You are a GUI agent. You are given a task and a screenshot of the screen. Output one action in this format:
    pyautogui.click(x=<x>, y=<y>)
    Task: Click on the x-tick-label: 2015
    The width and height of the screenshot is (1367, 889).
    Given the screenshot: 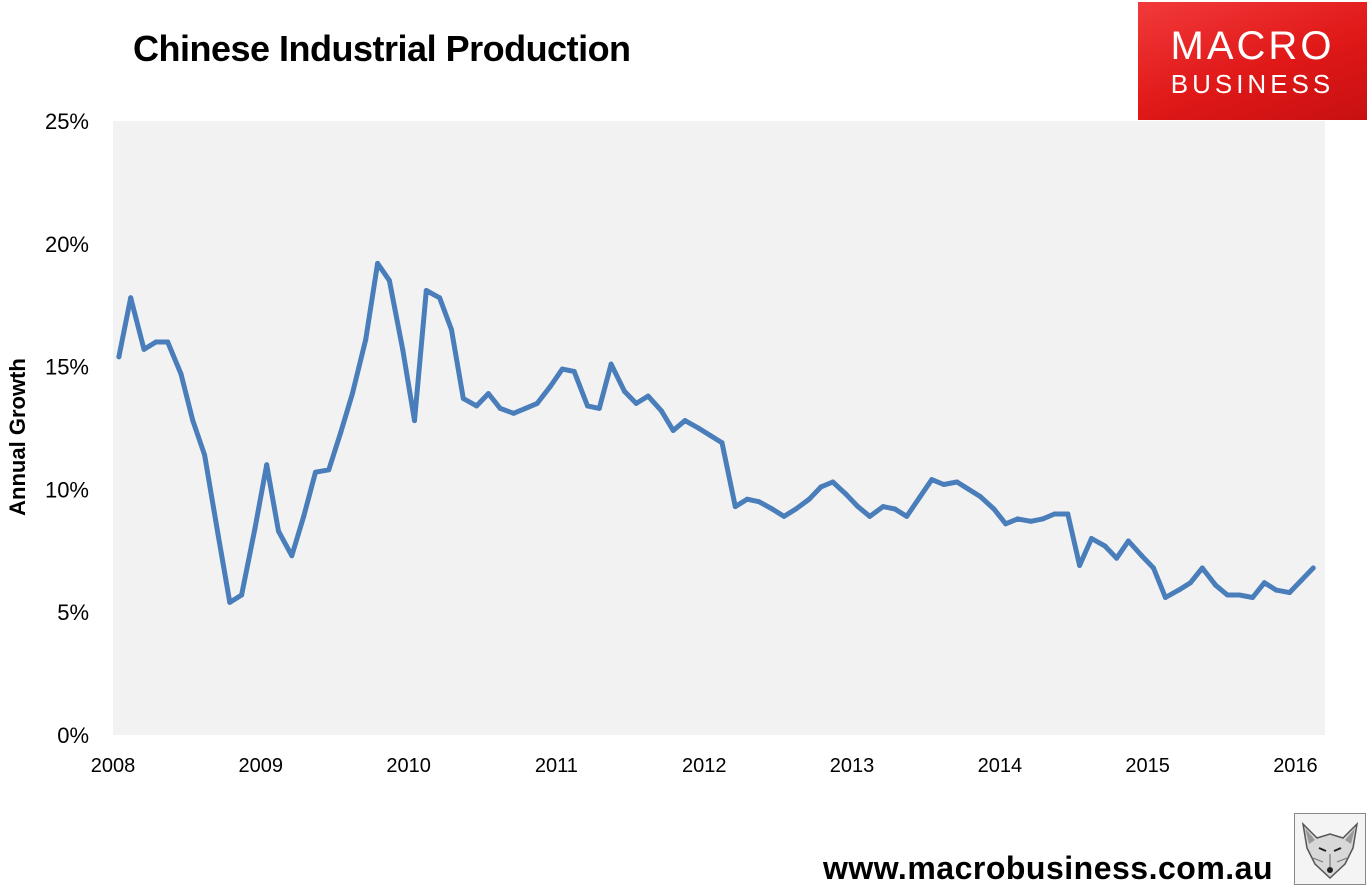 What is the action you would take?
    pyautogui.click(x=1147, y=766)
    